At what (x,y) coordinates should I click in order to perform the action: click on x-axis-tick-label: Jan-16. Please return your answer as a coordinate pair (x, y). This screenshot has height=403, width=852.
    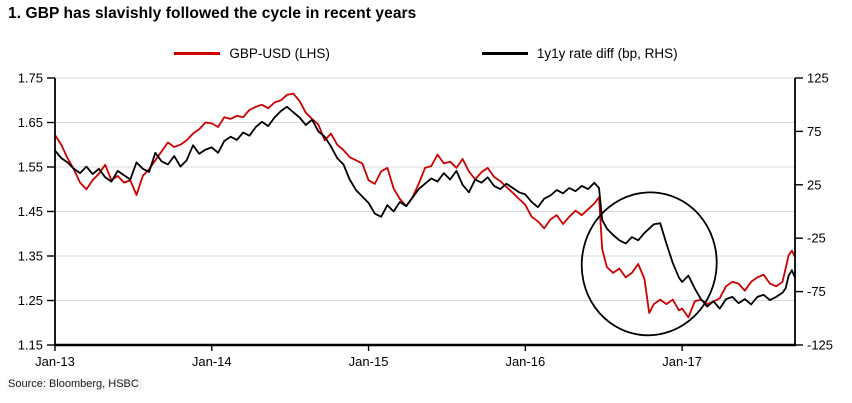
    Looking at the image, I should click on (525, 361).